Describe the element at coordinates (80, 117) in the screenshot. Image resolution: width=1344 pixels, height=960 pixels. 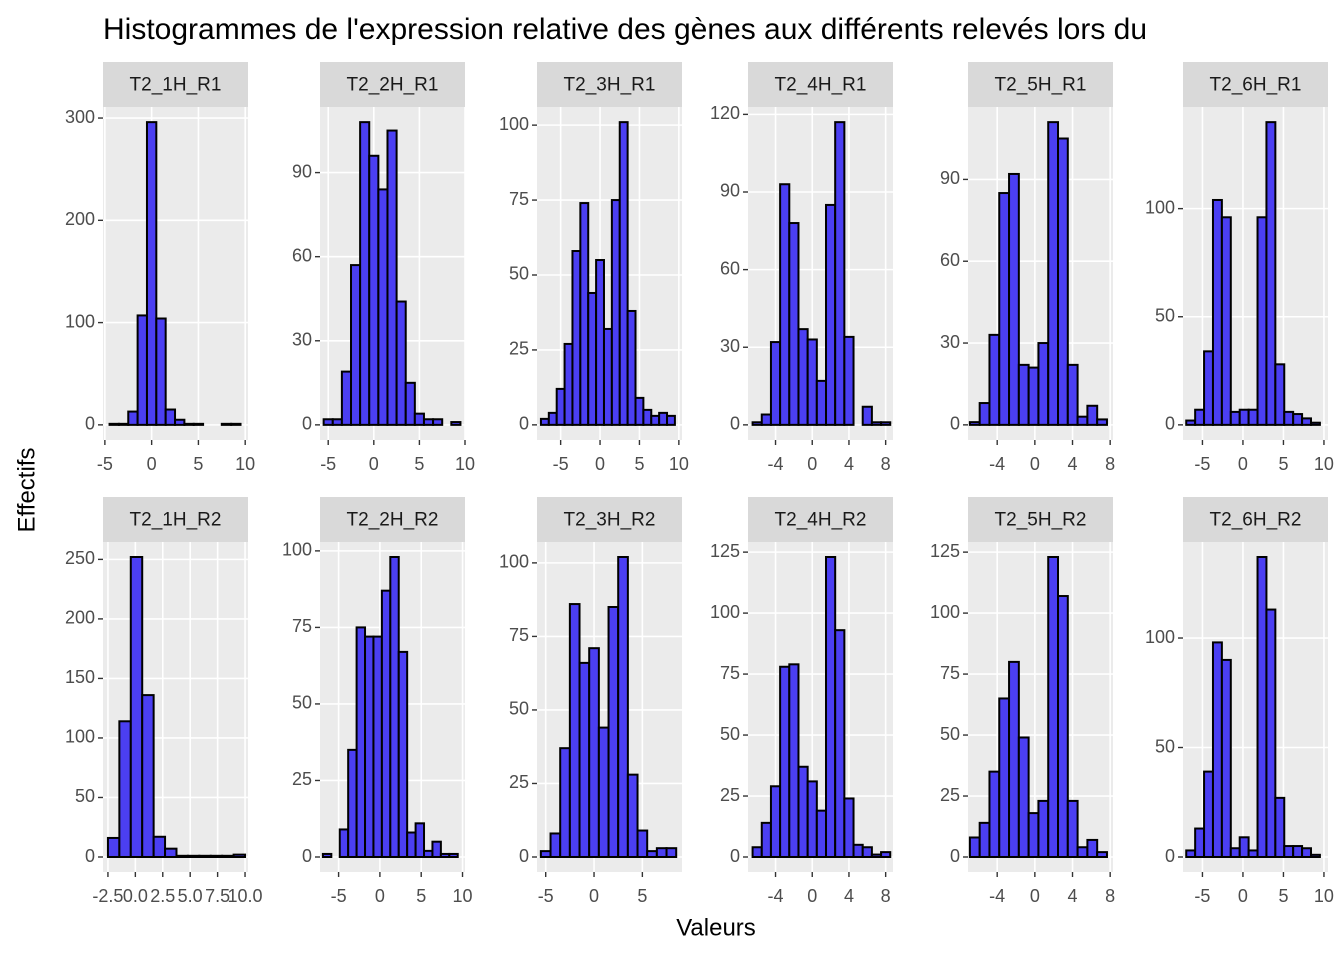
I see `y-tick-label: 300` at that location.